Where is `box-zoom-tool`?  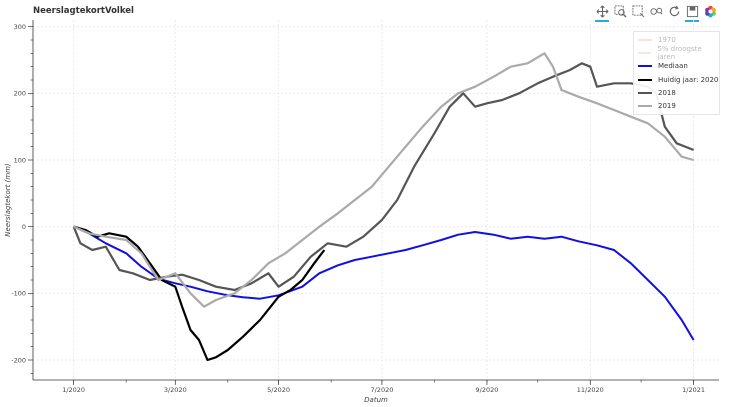
box-zoom-tool is located at coordinates (620, 11).